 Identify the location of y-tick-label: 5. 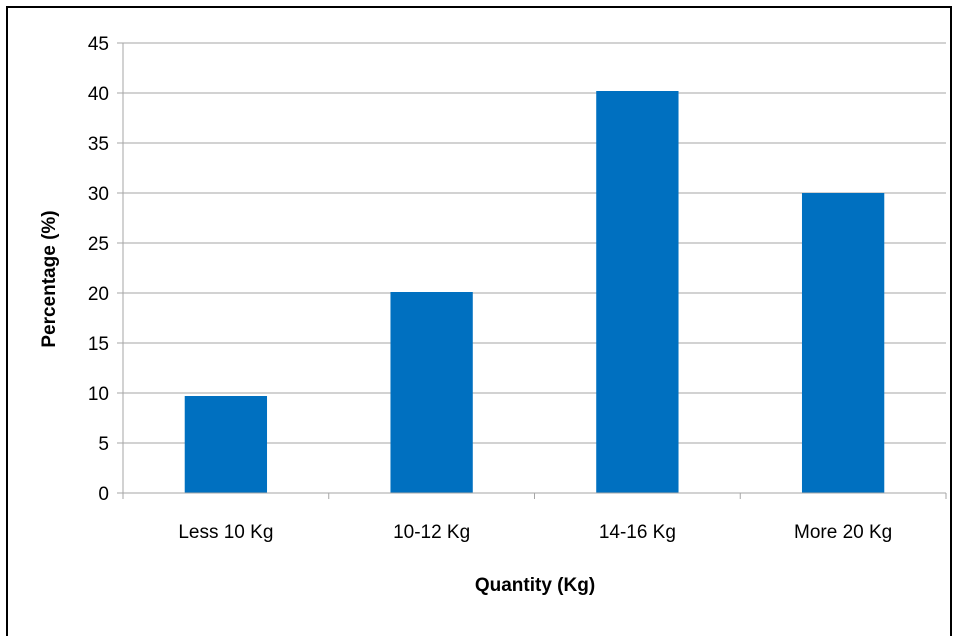
(103, 444).